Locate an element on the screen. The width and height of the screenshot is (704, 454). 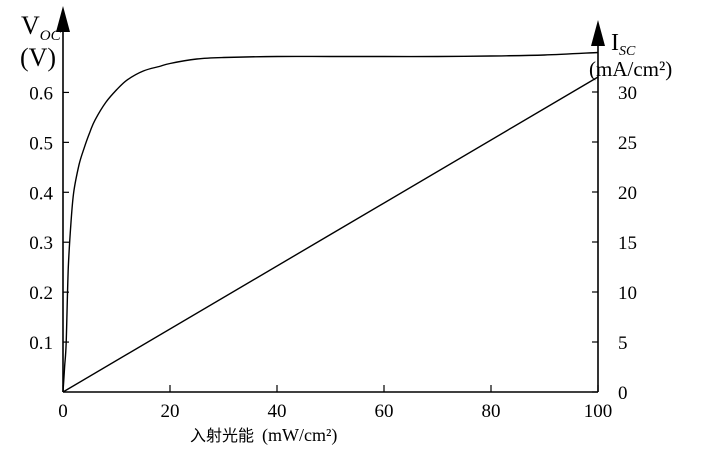
y-left-tick-label-2: 0.3 is located at coordinates (41, 243).